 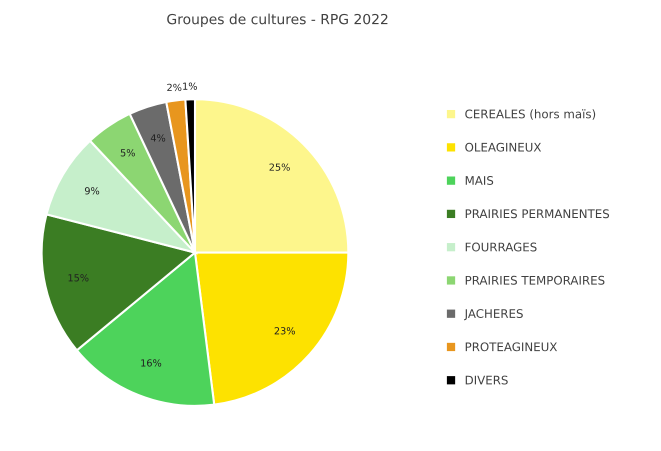 What do you see at coordinates (158, 138) in the screenshot?
I see `data-label: 4%` at bounding box center [158, 138].